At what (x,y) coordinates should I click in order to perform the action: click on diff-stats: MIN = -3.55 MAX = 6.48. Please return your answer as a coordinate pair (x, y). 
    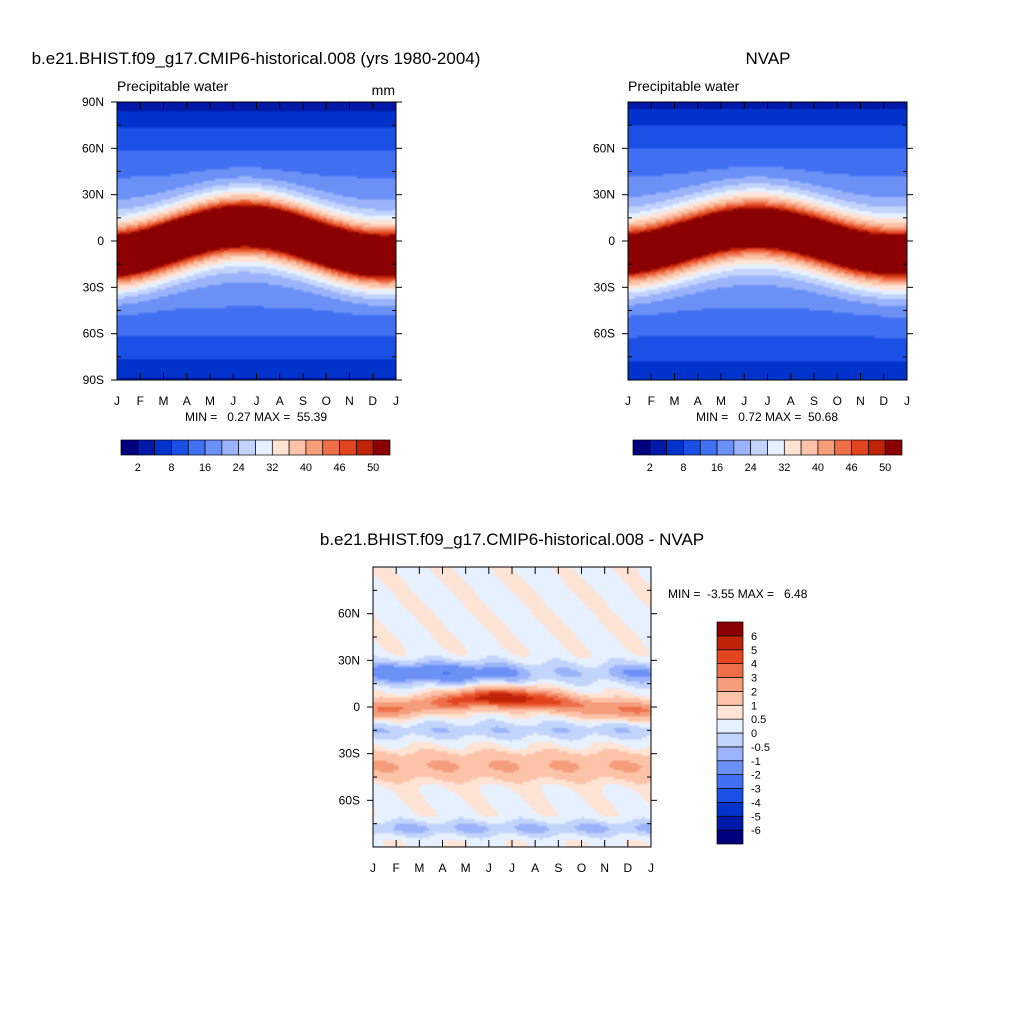
    Looking at the image, I should click on (738, 594).